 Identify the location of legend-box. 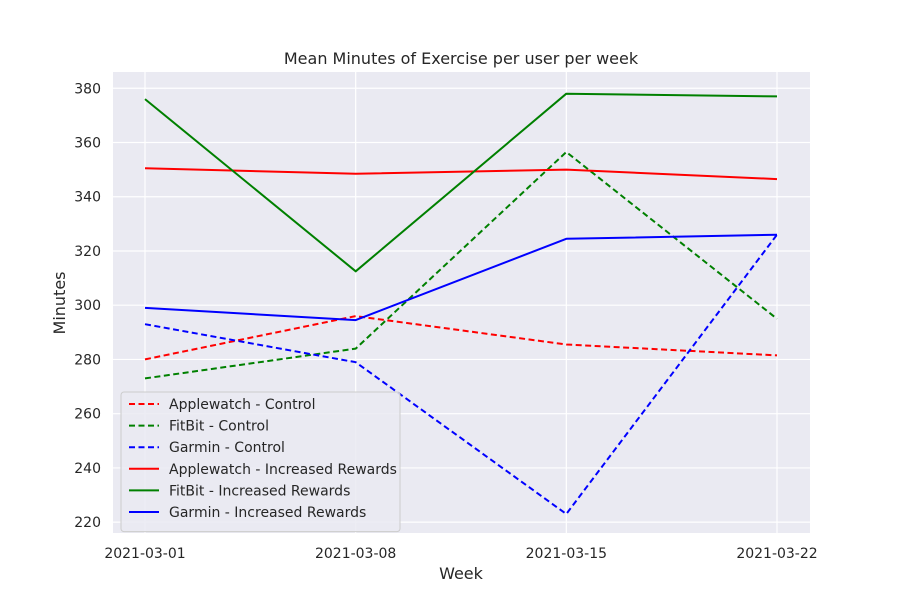
(260, 462).